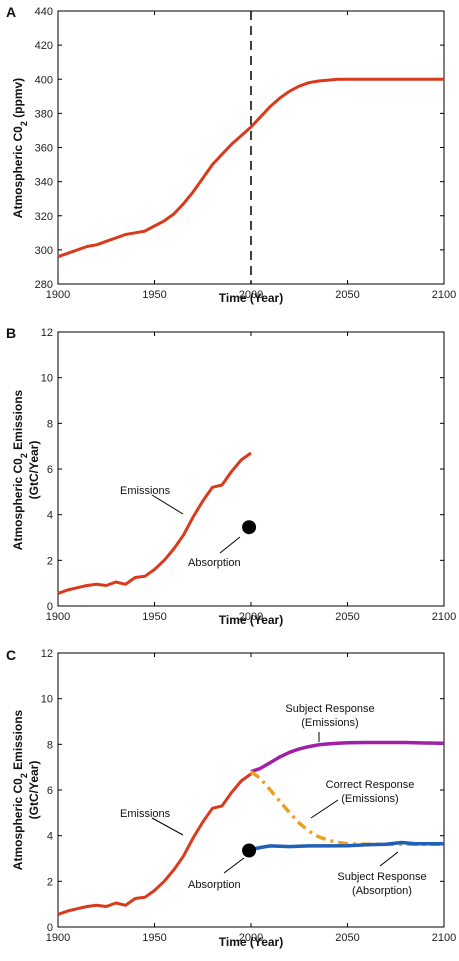  What do you see at coordinates (154, 938) in the screenshot?
I see `panel-c-x-tick-label: 1950` at bounding box center [154, 938].